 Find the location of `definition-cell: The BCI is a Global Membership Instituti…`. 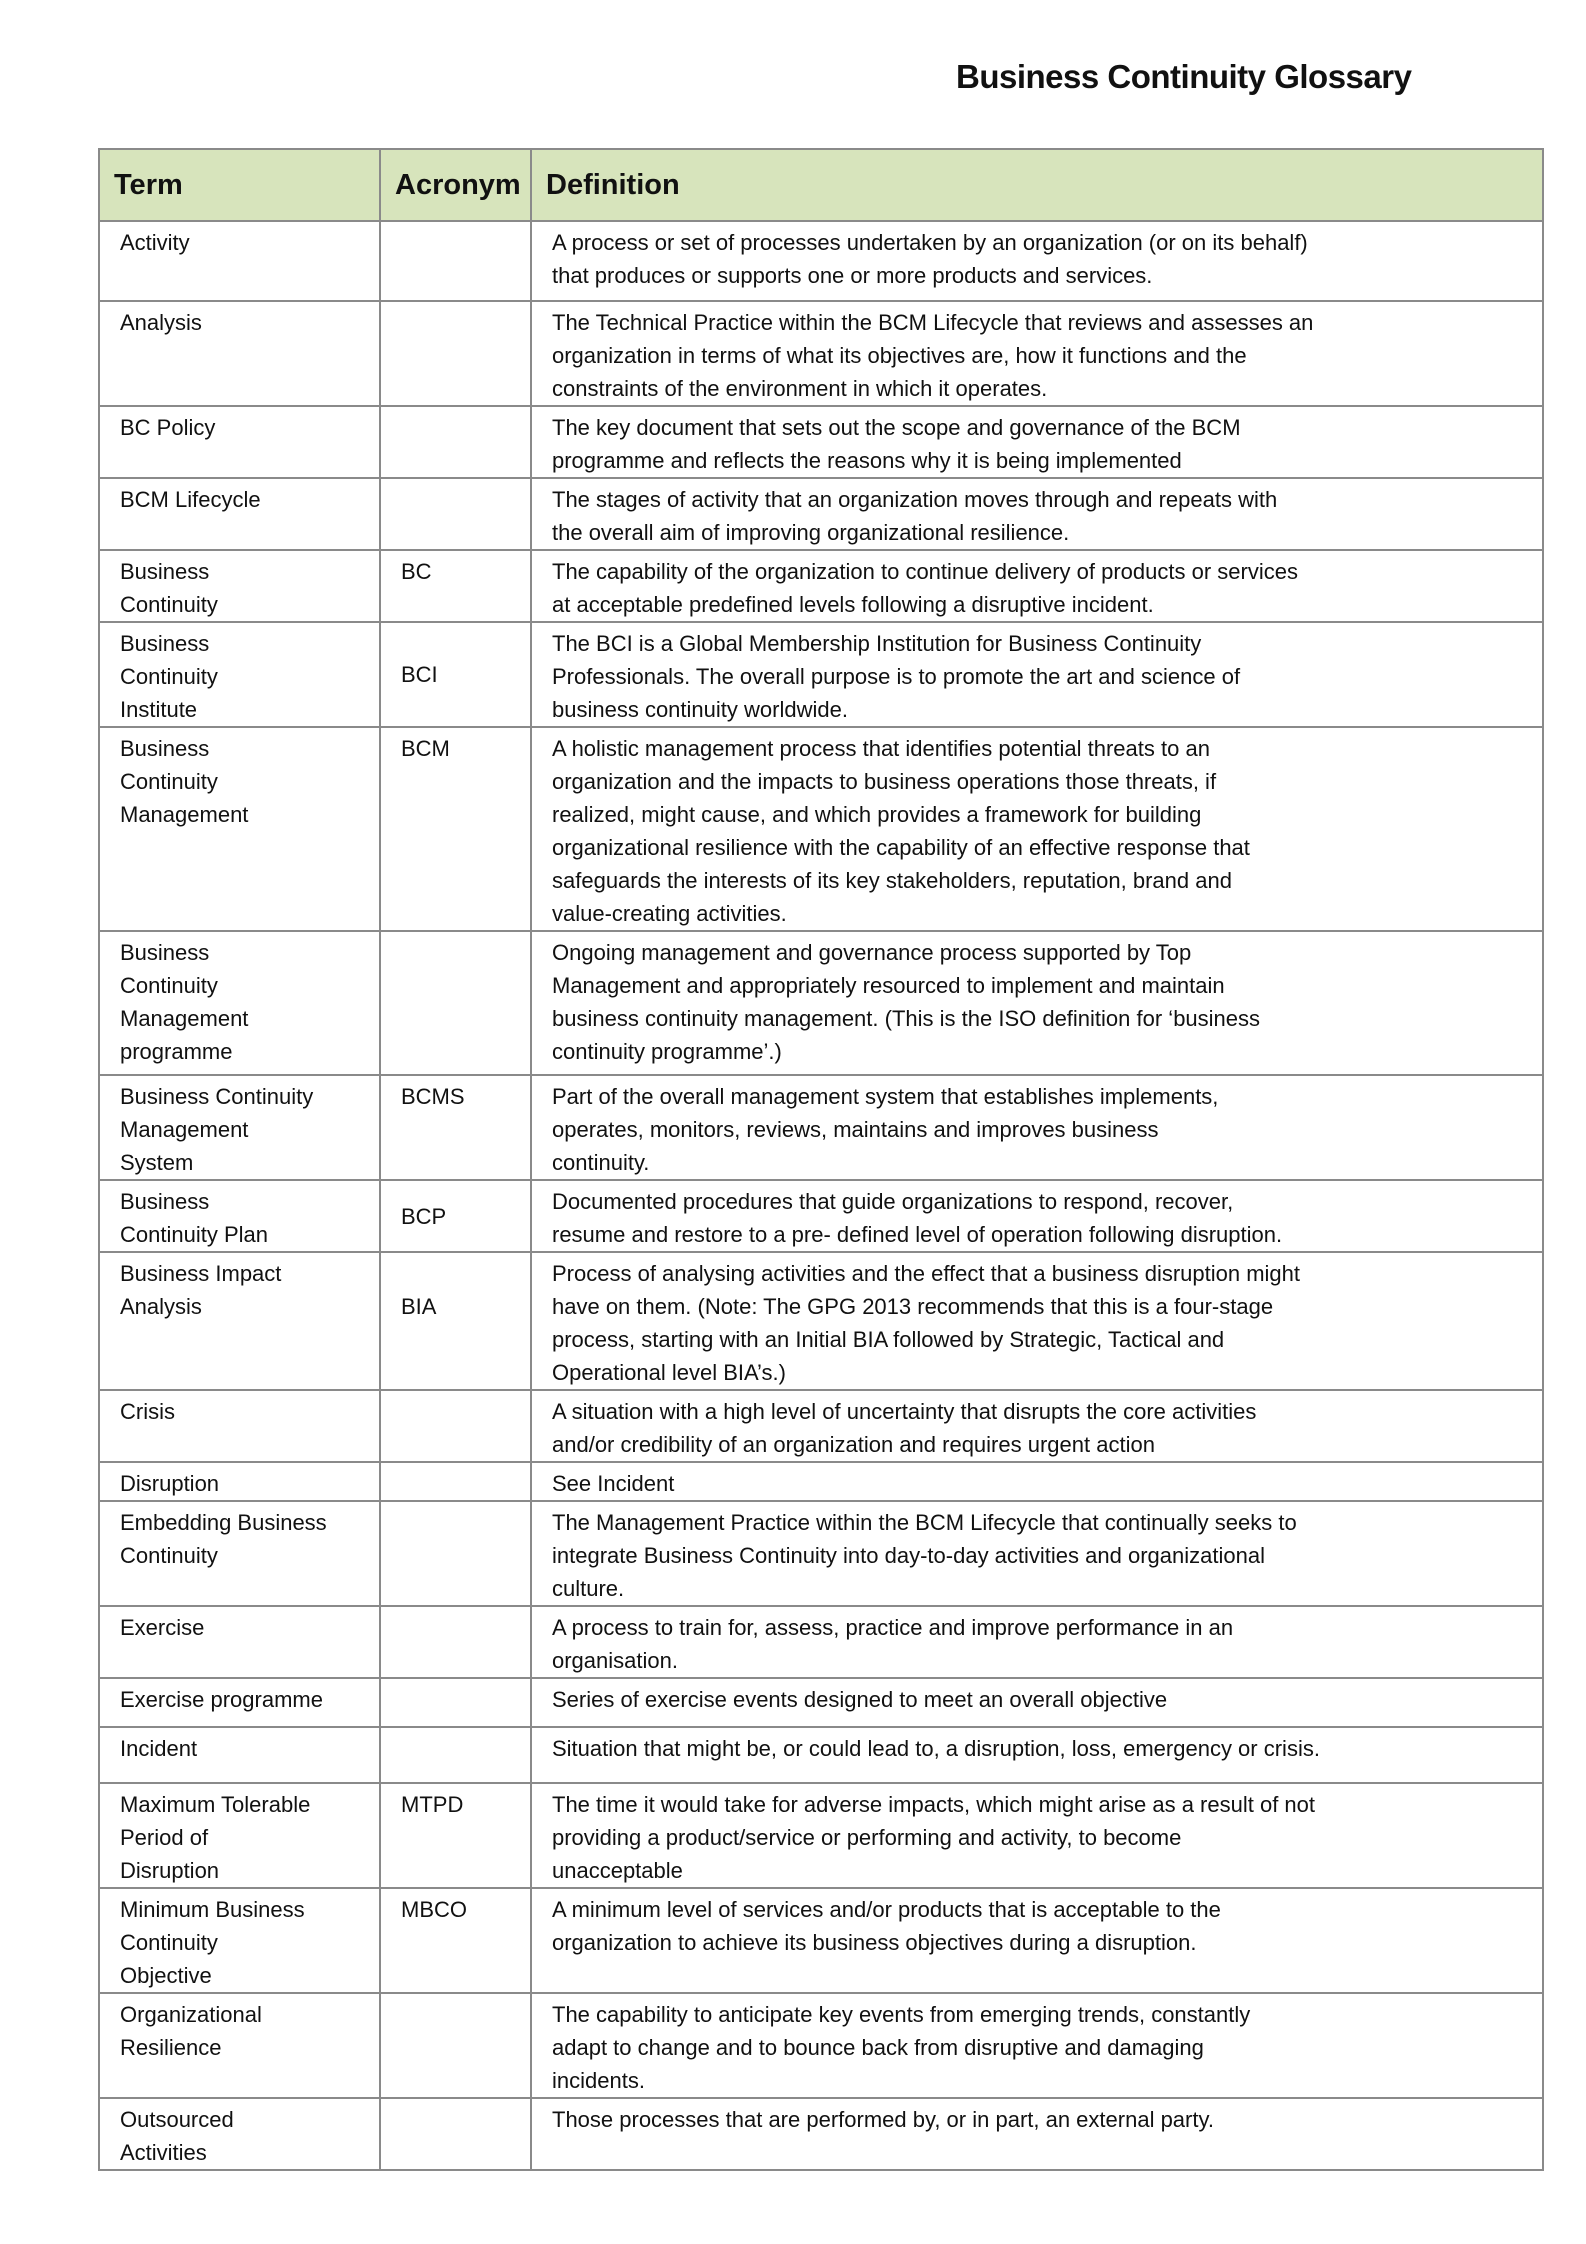

definition-cell: The BCI is a Global Membership Instituti… is located at coordinates (1037, 674).